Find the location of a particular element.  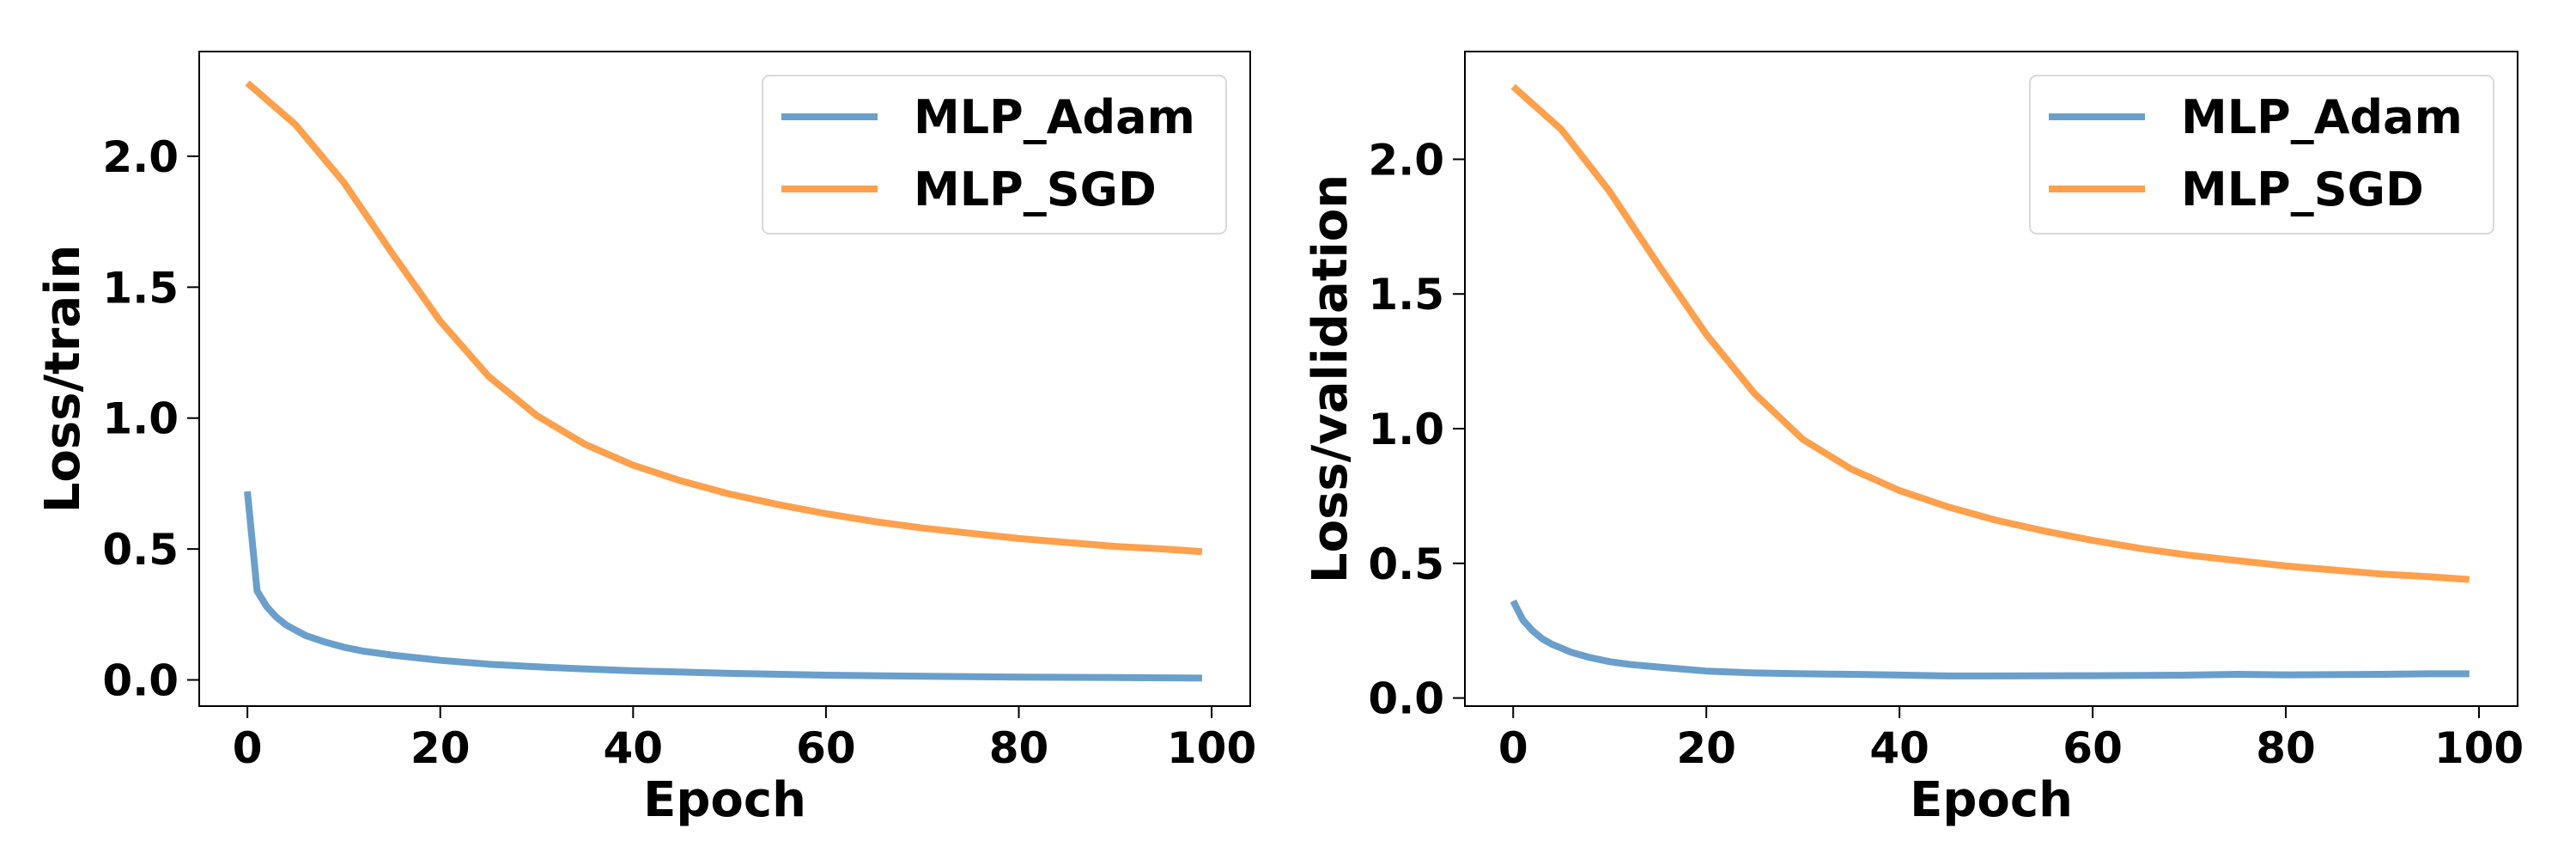

y-axis-label: Loss/train is located at coordinates (63, 379).